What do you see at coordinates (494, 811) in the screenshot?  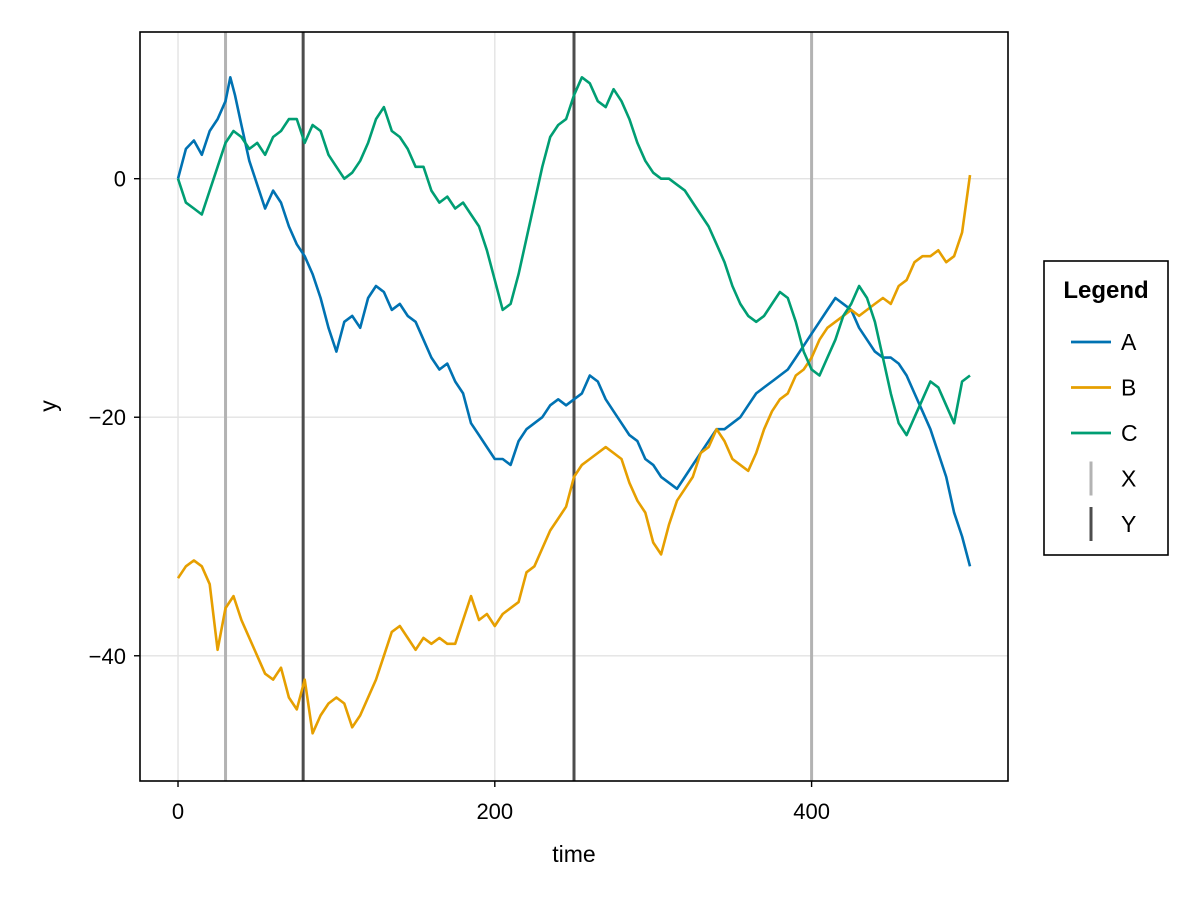 I see `x-tick-label: 200` at bounding box center [494, 811].